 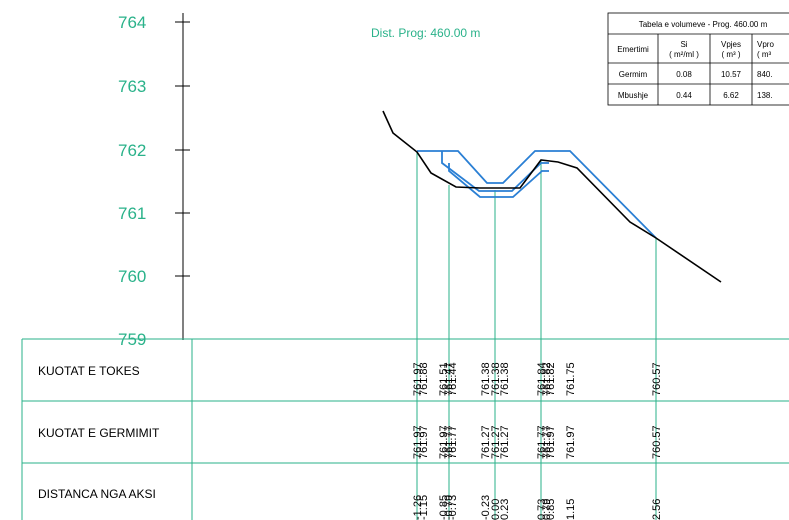 I want to click on elevation-ticks, so click(x=182, y=149).